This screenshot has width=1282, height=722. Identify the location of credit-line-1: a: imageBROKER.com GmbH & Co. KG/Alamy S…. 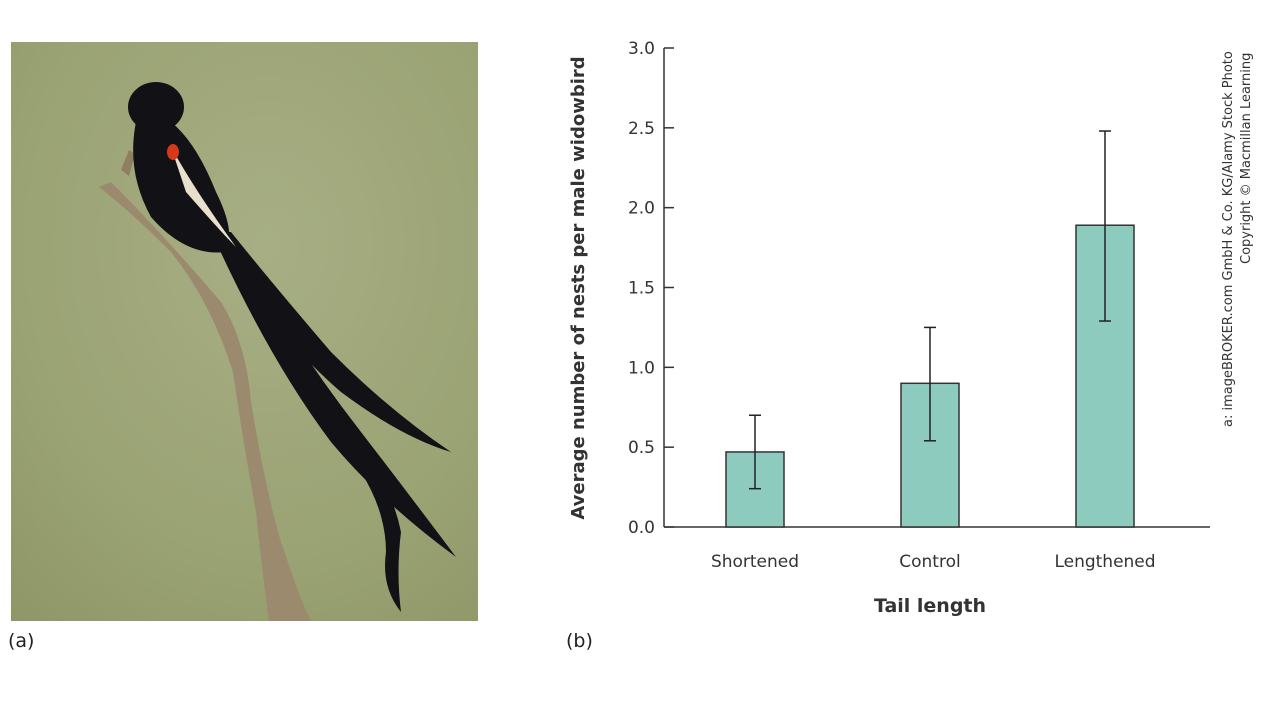
(1228, 239).